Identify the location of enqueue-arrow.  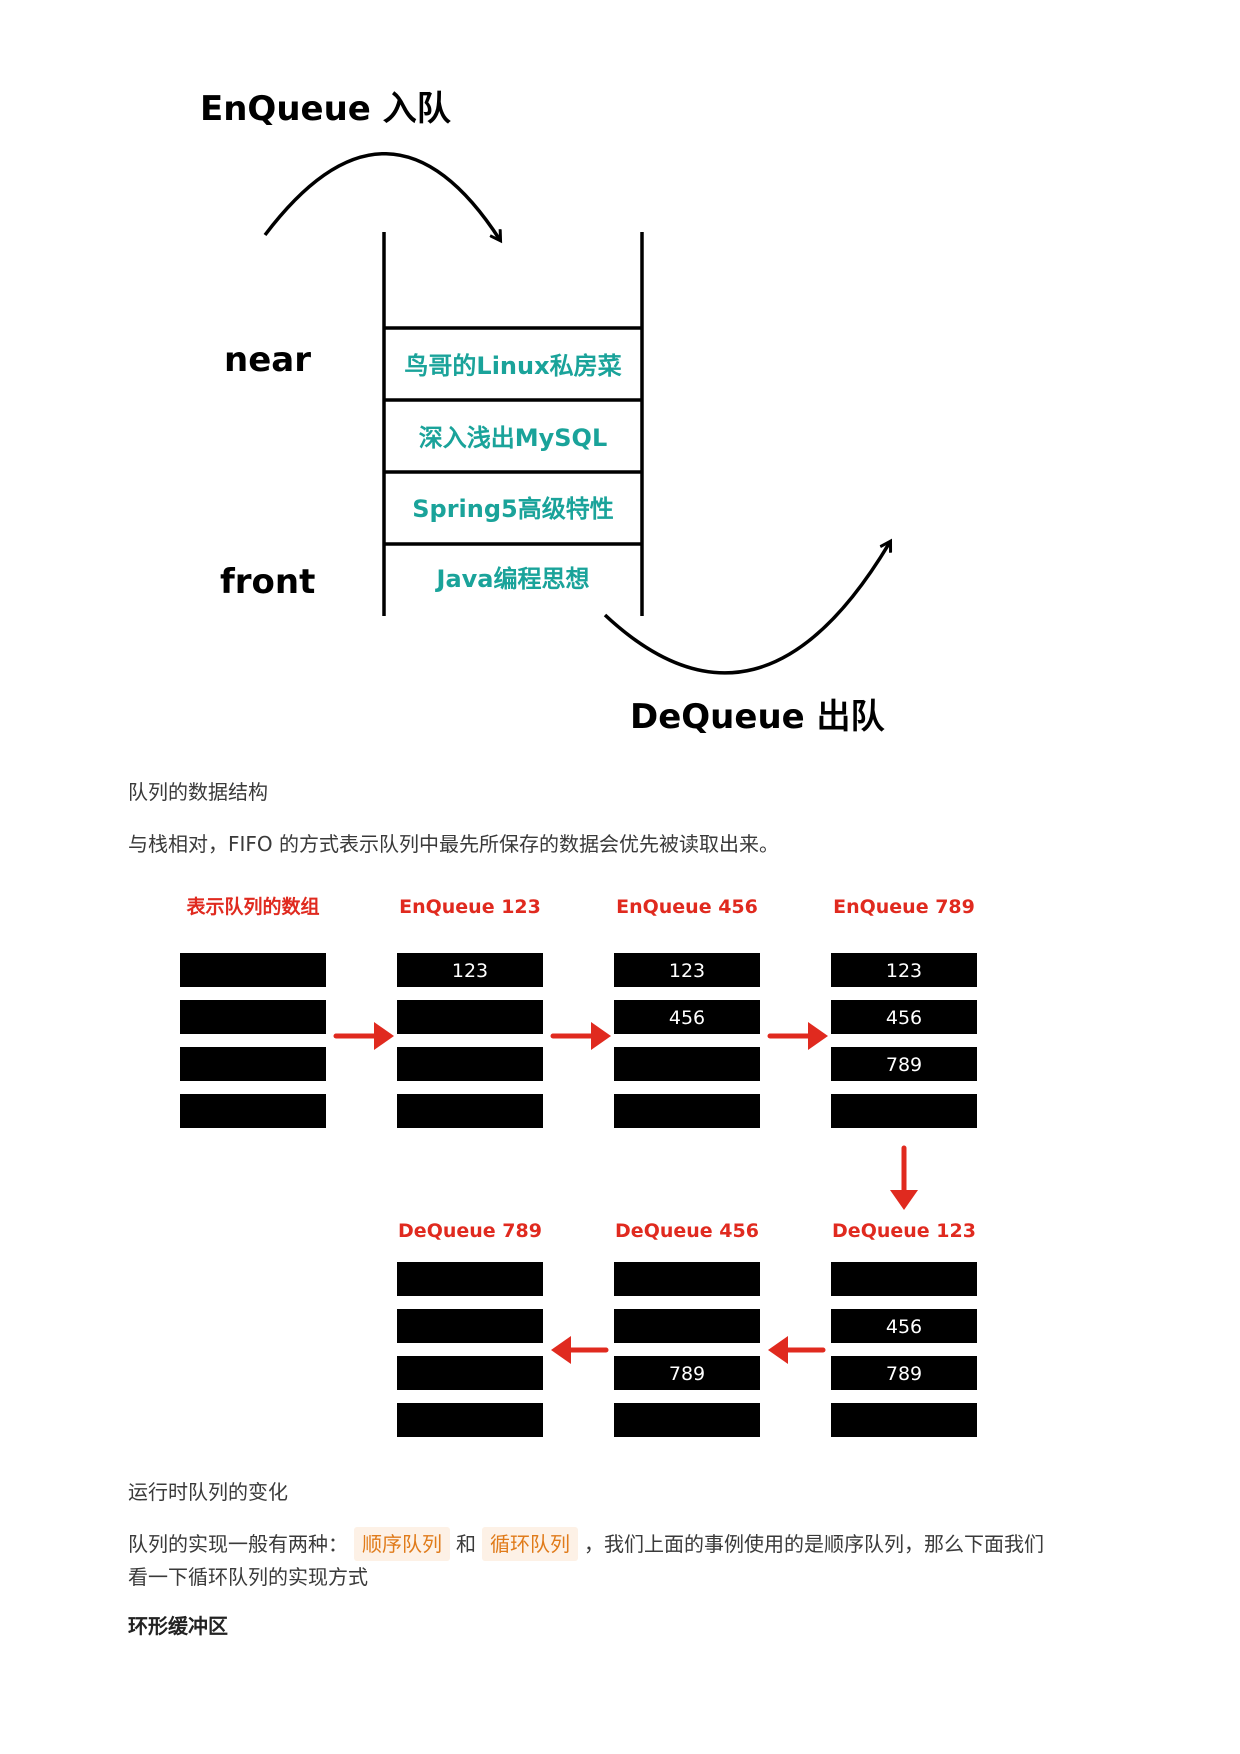
(381, 196).